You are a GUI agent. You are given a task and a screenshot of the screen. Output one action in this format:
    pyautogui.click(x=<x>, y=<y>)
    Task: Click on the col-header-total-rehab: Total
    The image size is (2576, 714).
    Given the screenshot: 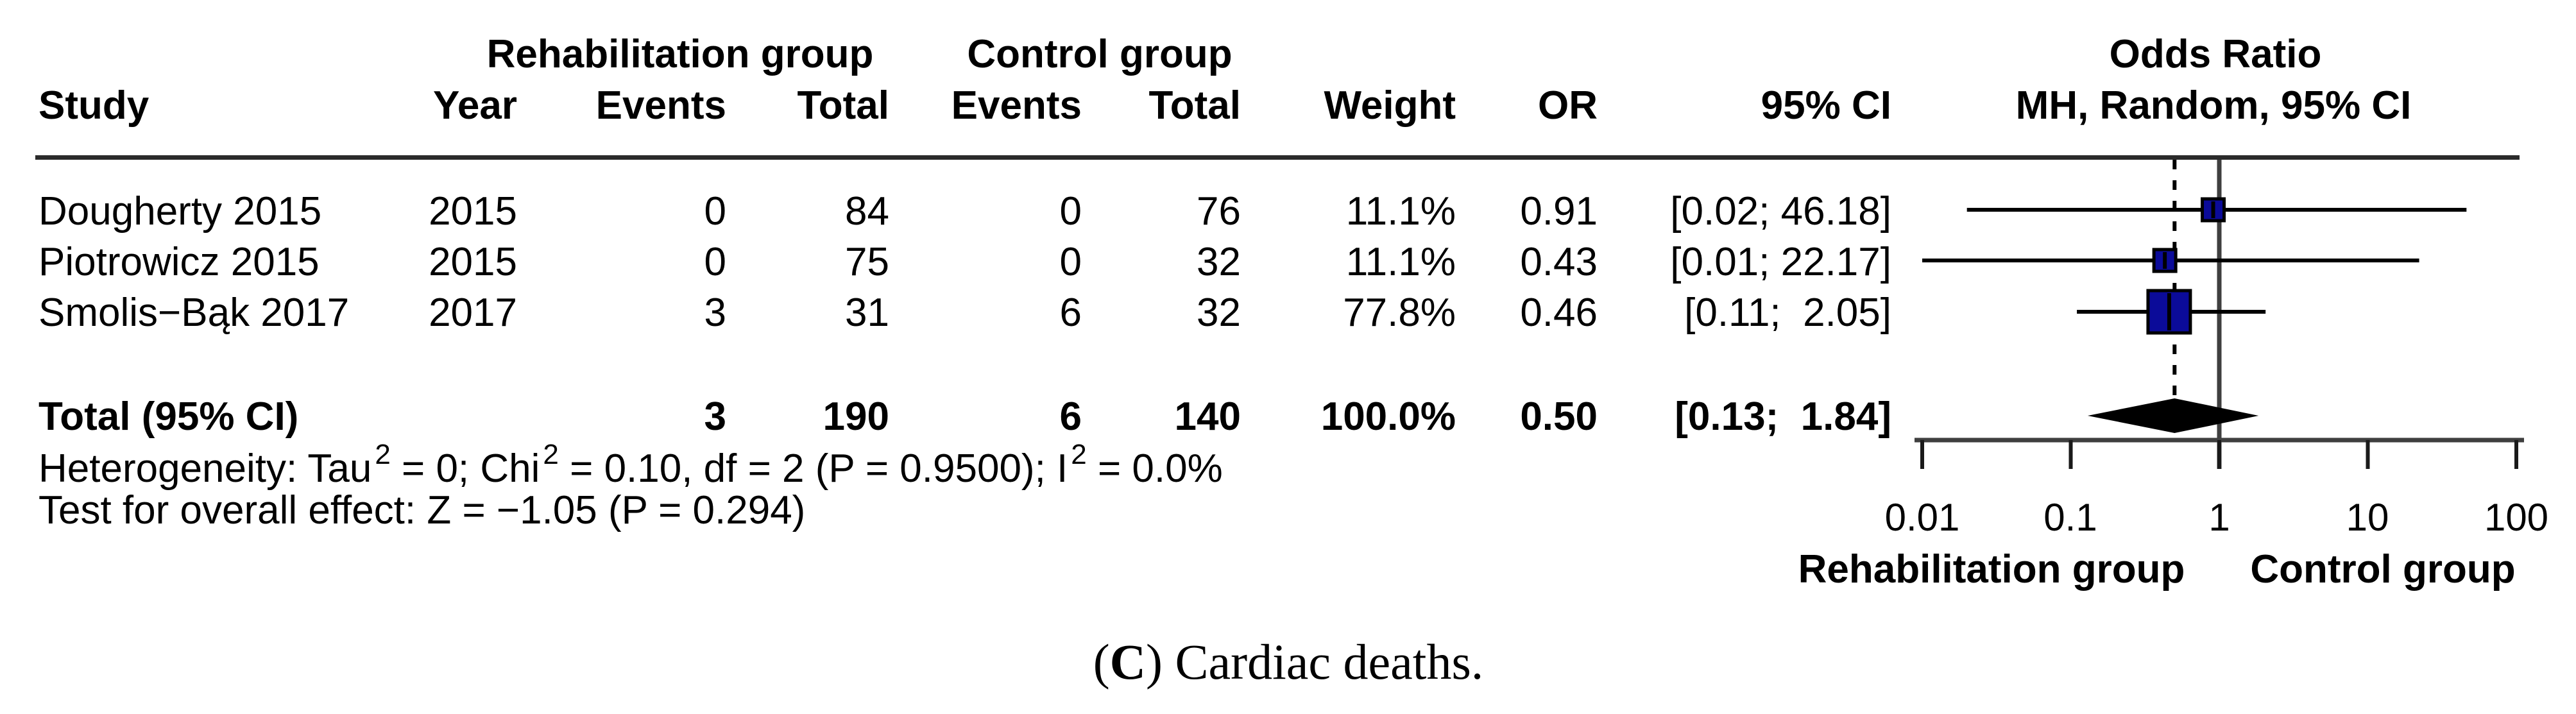 What is the action you would take?
    pyautogui.click(x=844, y=105)
    